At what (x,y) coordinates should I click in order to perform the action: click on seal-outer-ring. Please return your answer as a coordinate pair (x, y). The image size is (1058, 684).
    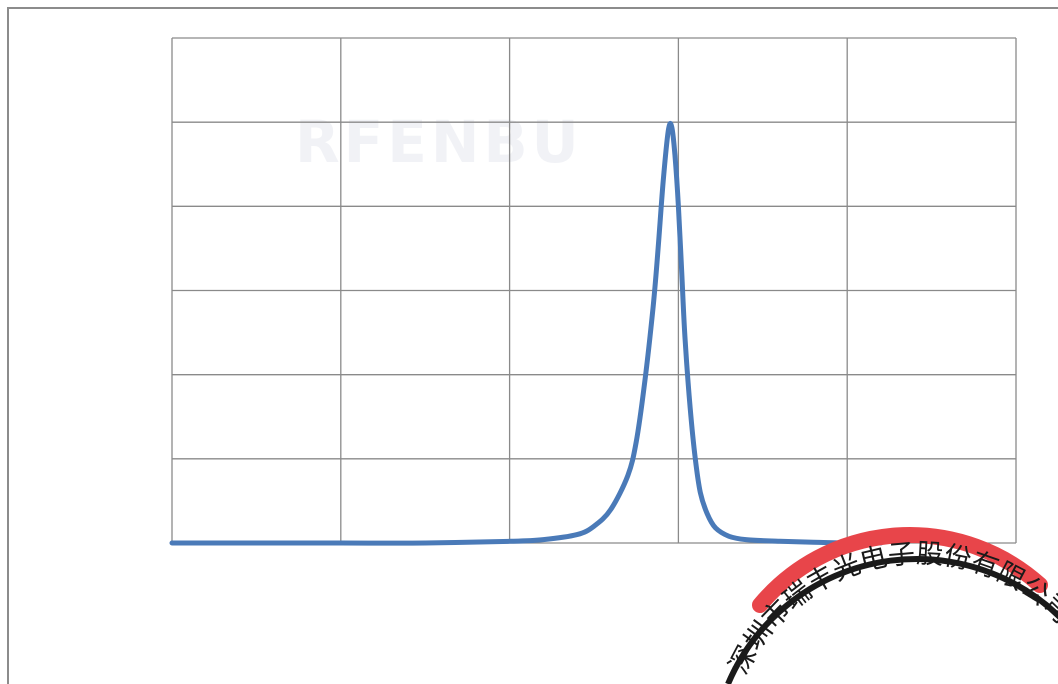
    Looking at the image, I should click on (891, 619).